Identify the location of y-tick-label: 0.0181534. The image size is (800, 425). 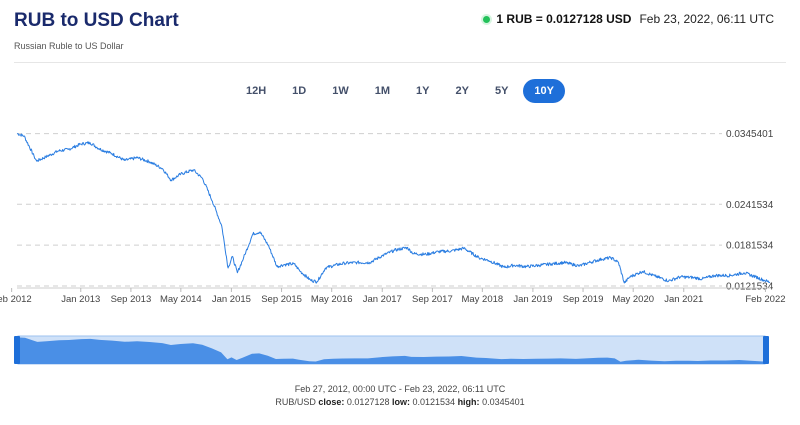
(750, 246).